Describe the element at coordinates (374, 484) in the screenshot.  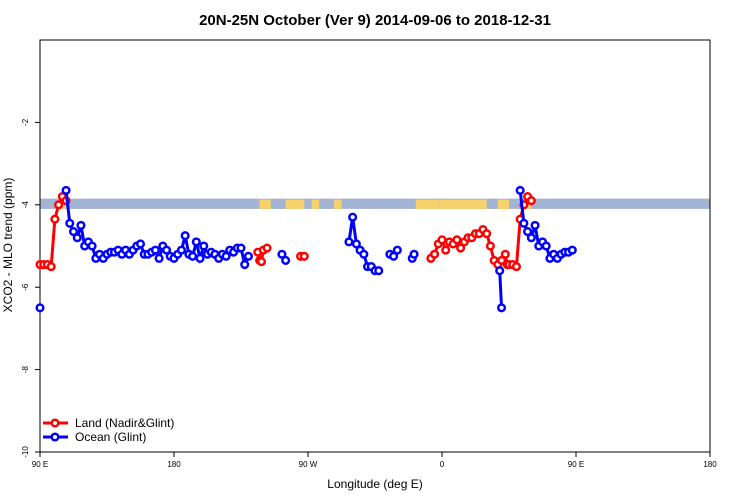
I see `x-axis-label: Longitude (deg E)` at that location.